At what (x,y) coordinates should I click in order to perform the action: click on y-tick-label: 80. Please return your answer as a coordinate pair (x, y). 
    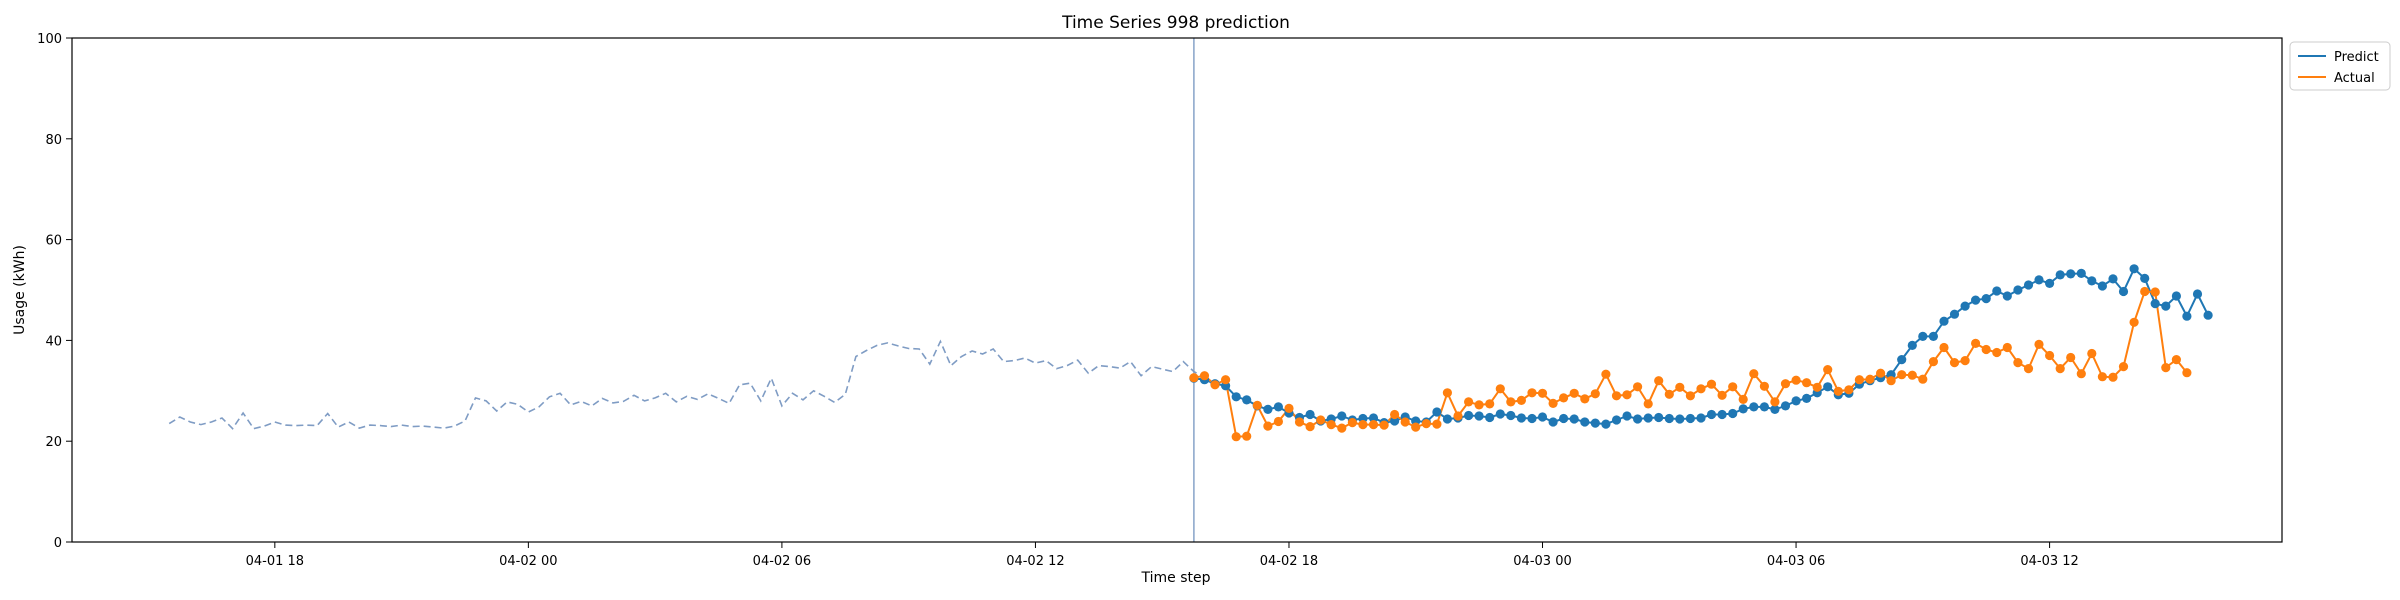
    Looking at the image, I should click on (53, 140).